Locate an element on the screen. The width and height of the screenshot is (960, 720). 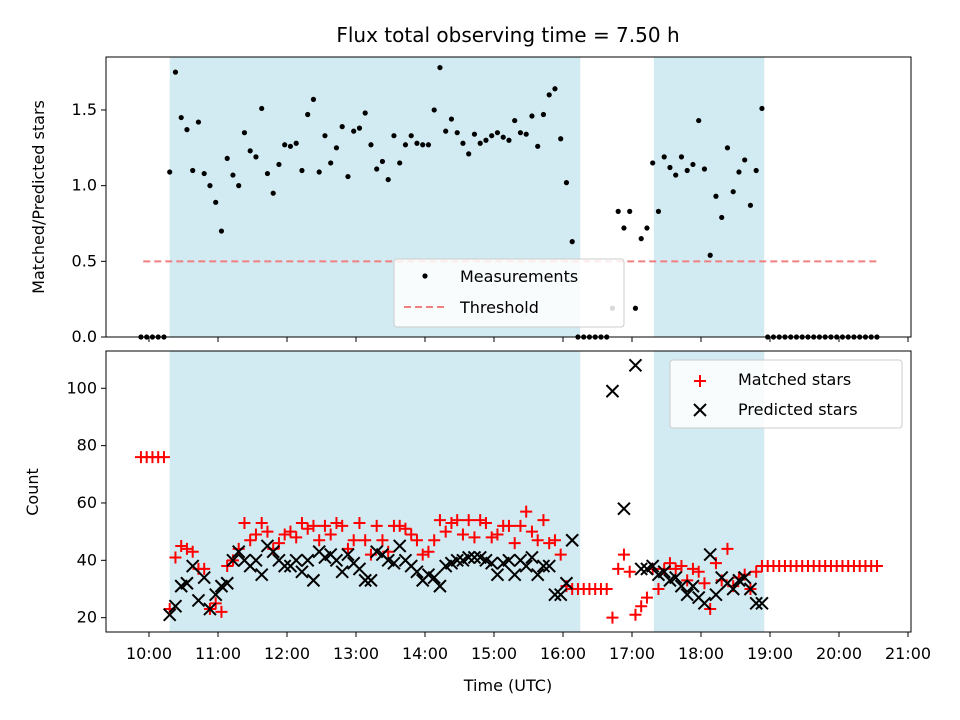
x-ticks-ratio is located at coordinates (528, 339).